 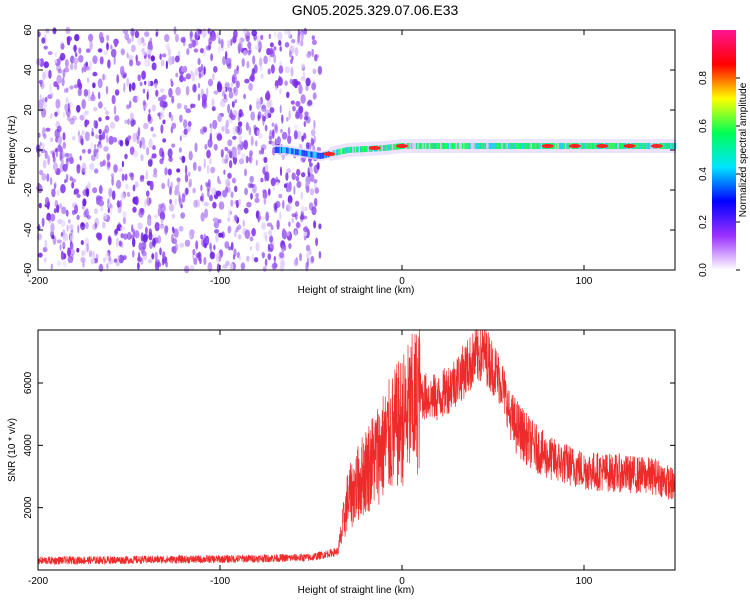 I want to click on y-tick-label: 40, so click(x=28, y=70).